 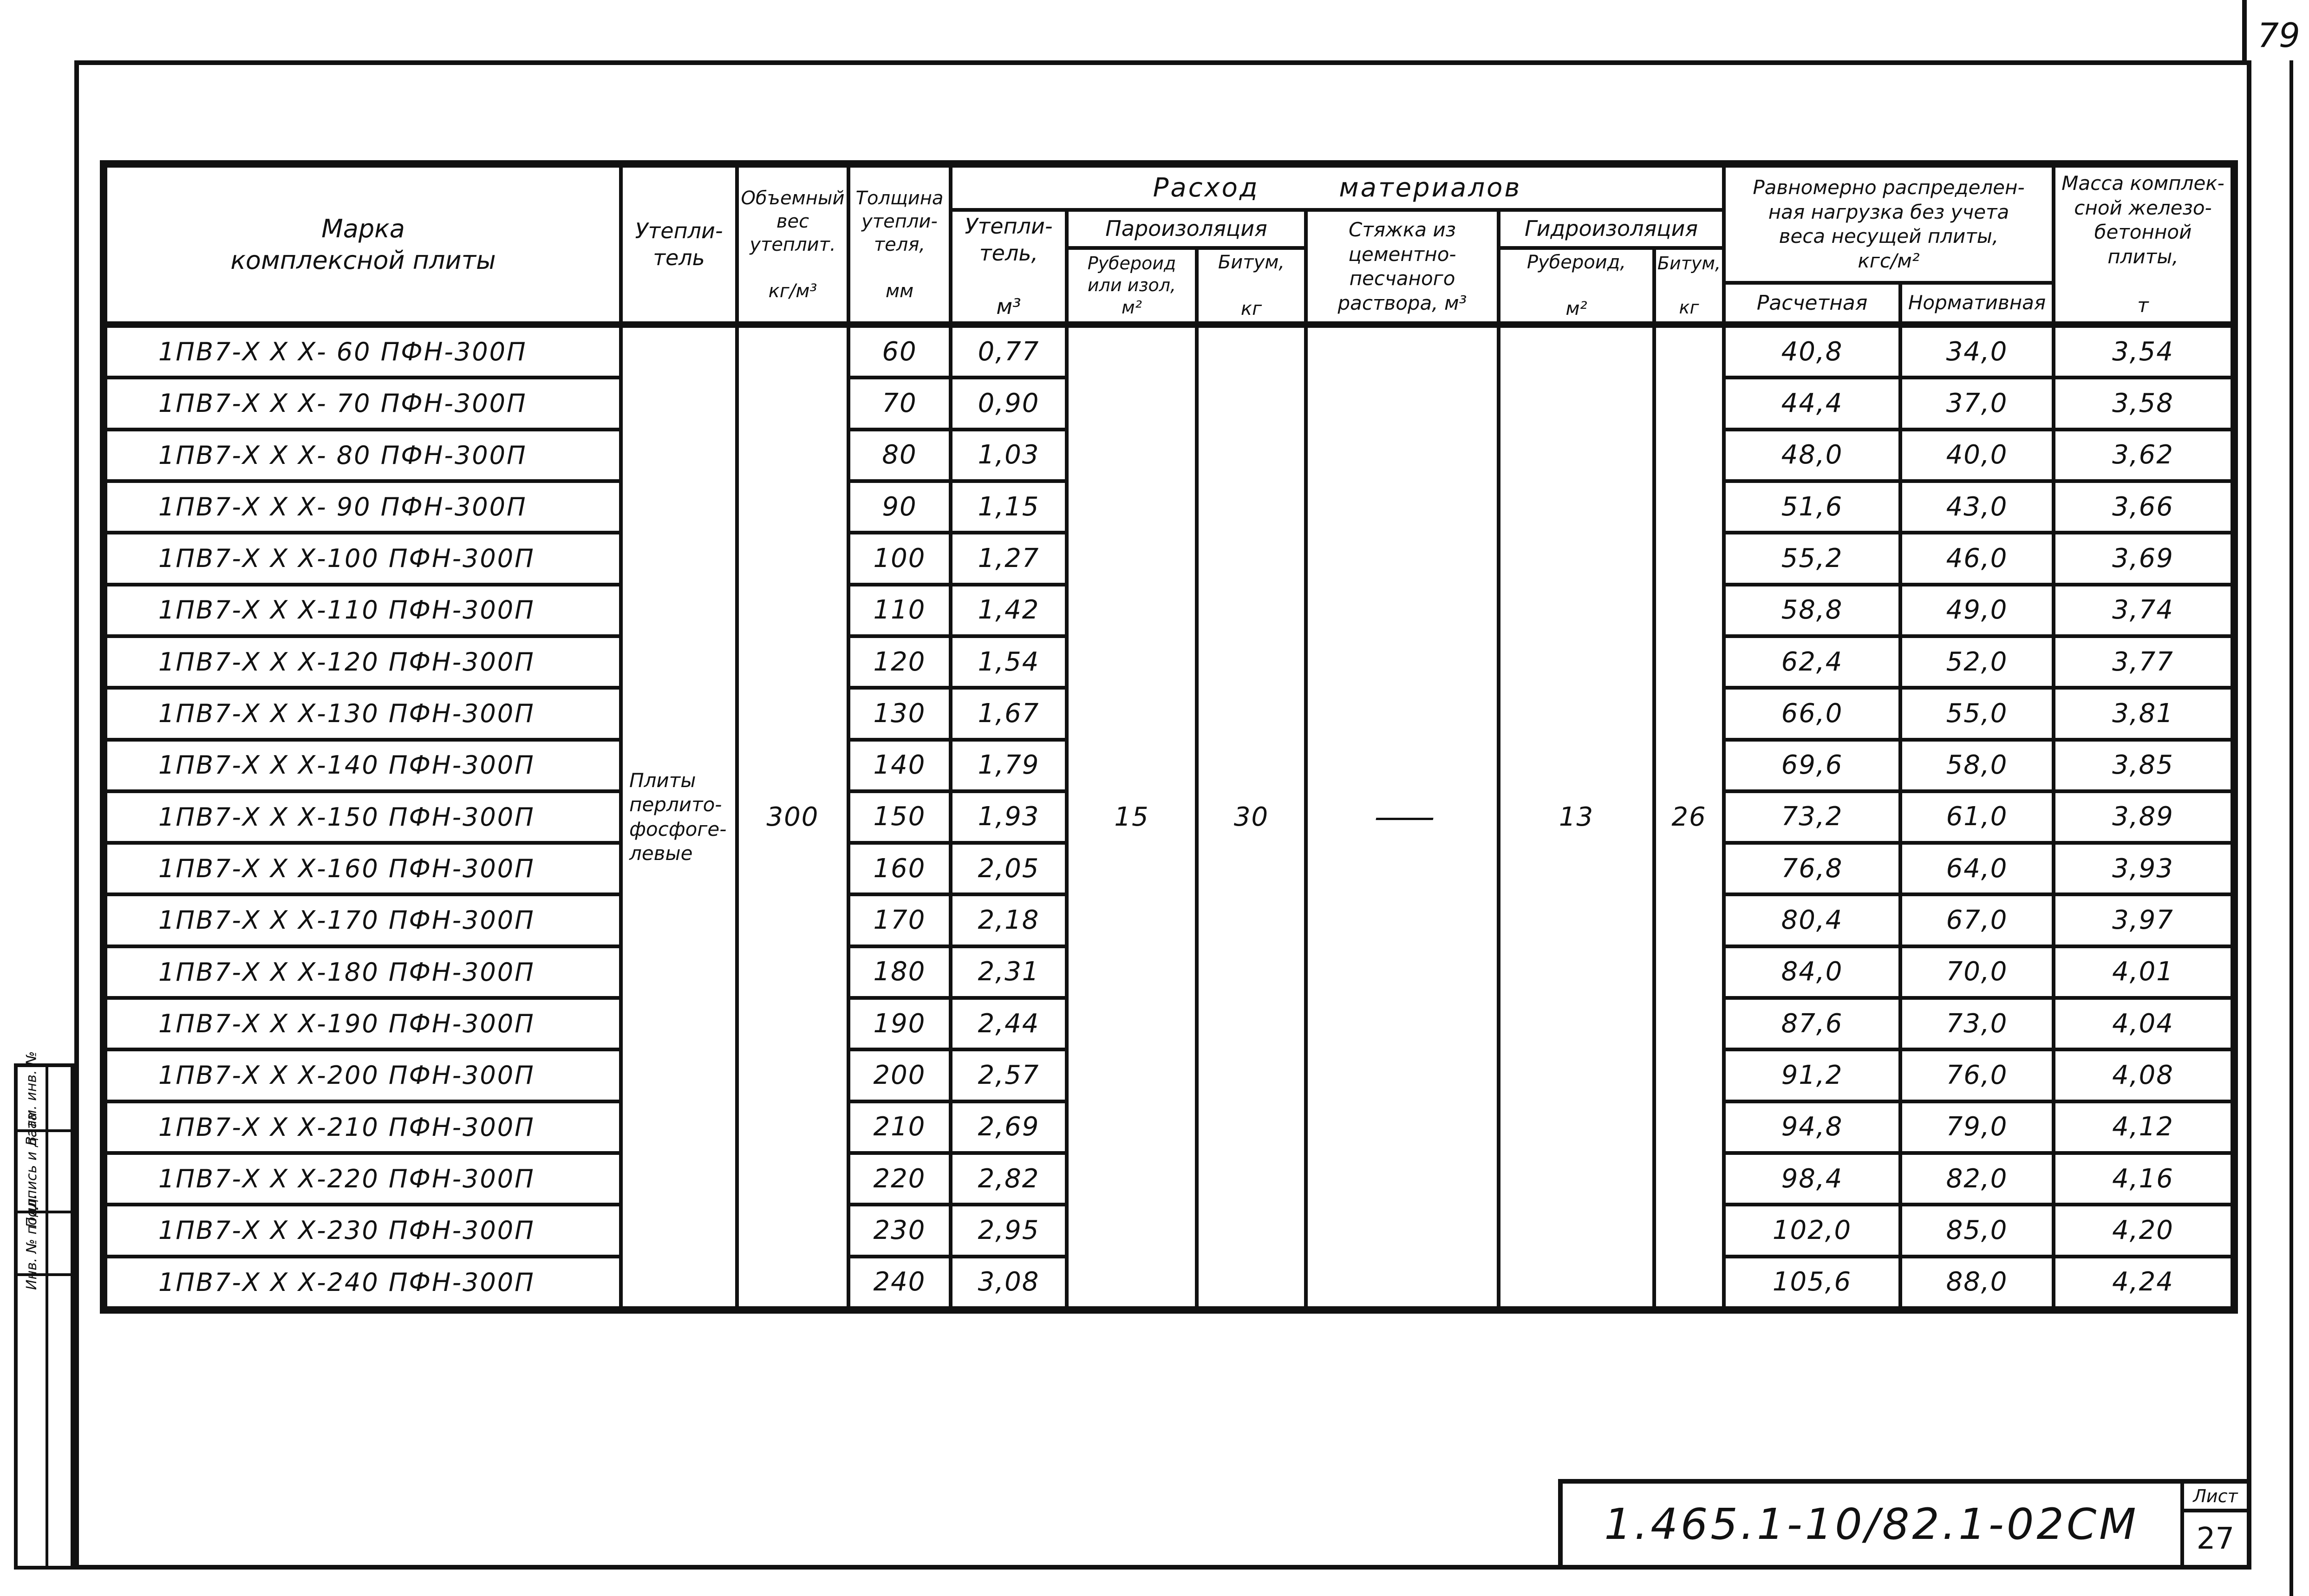 What do you see at coordinates (1977, 920) in the screenshot?
I see `normative-load-cell: 67,0` at bounding box center [1977, 920].